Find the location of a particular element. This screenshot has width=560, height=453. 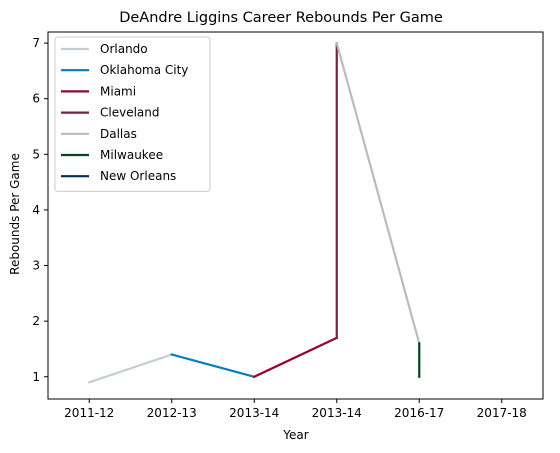

y-tick-label: 2 is located at coordinates (36, 321).